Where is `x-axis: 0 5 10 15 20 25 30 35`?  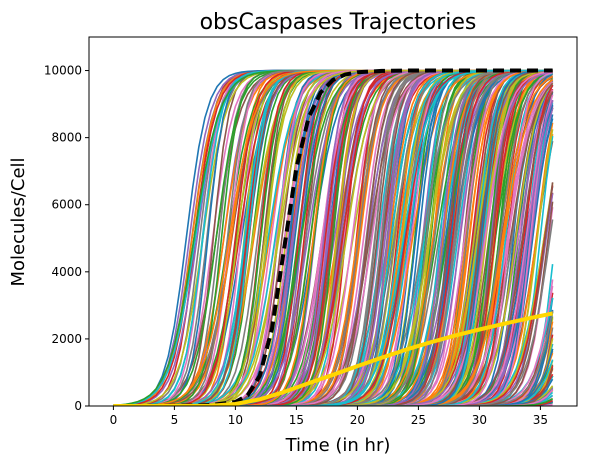 x-axis: 0 5 10 15 20 25 30 35 is located at coordinates (329, 416).